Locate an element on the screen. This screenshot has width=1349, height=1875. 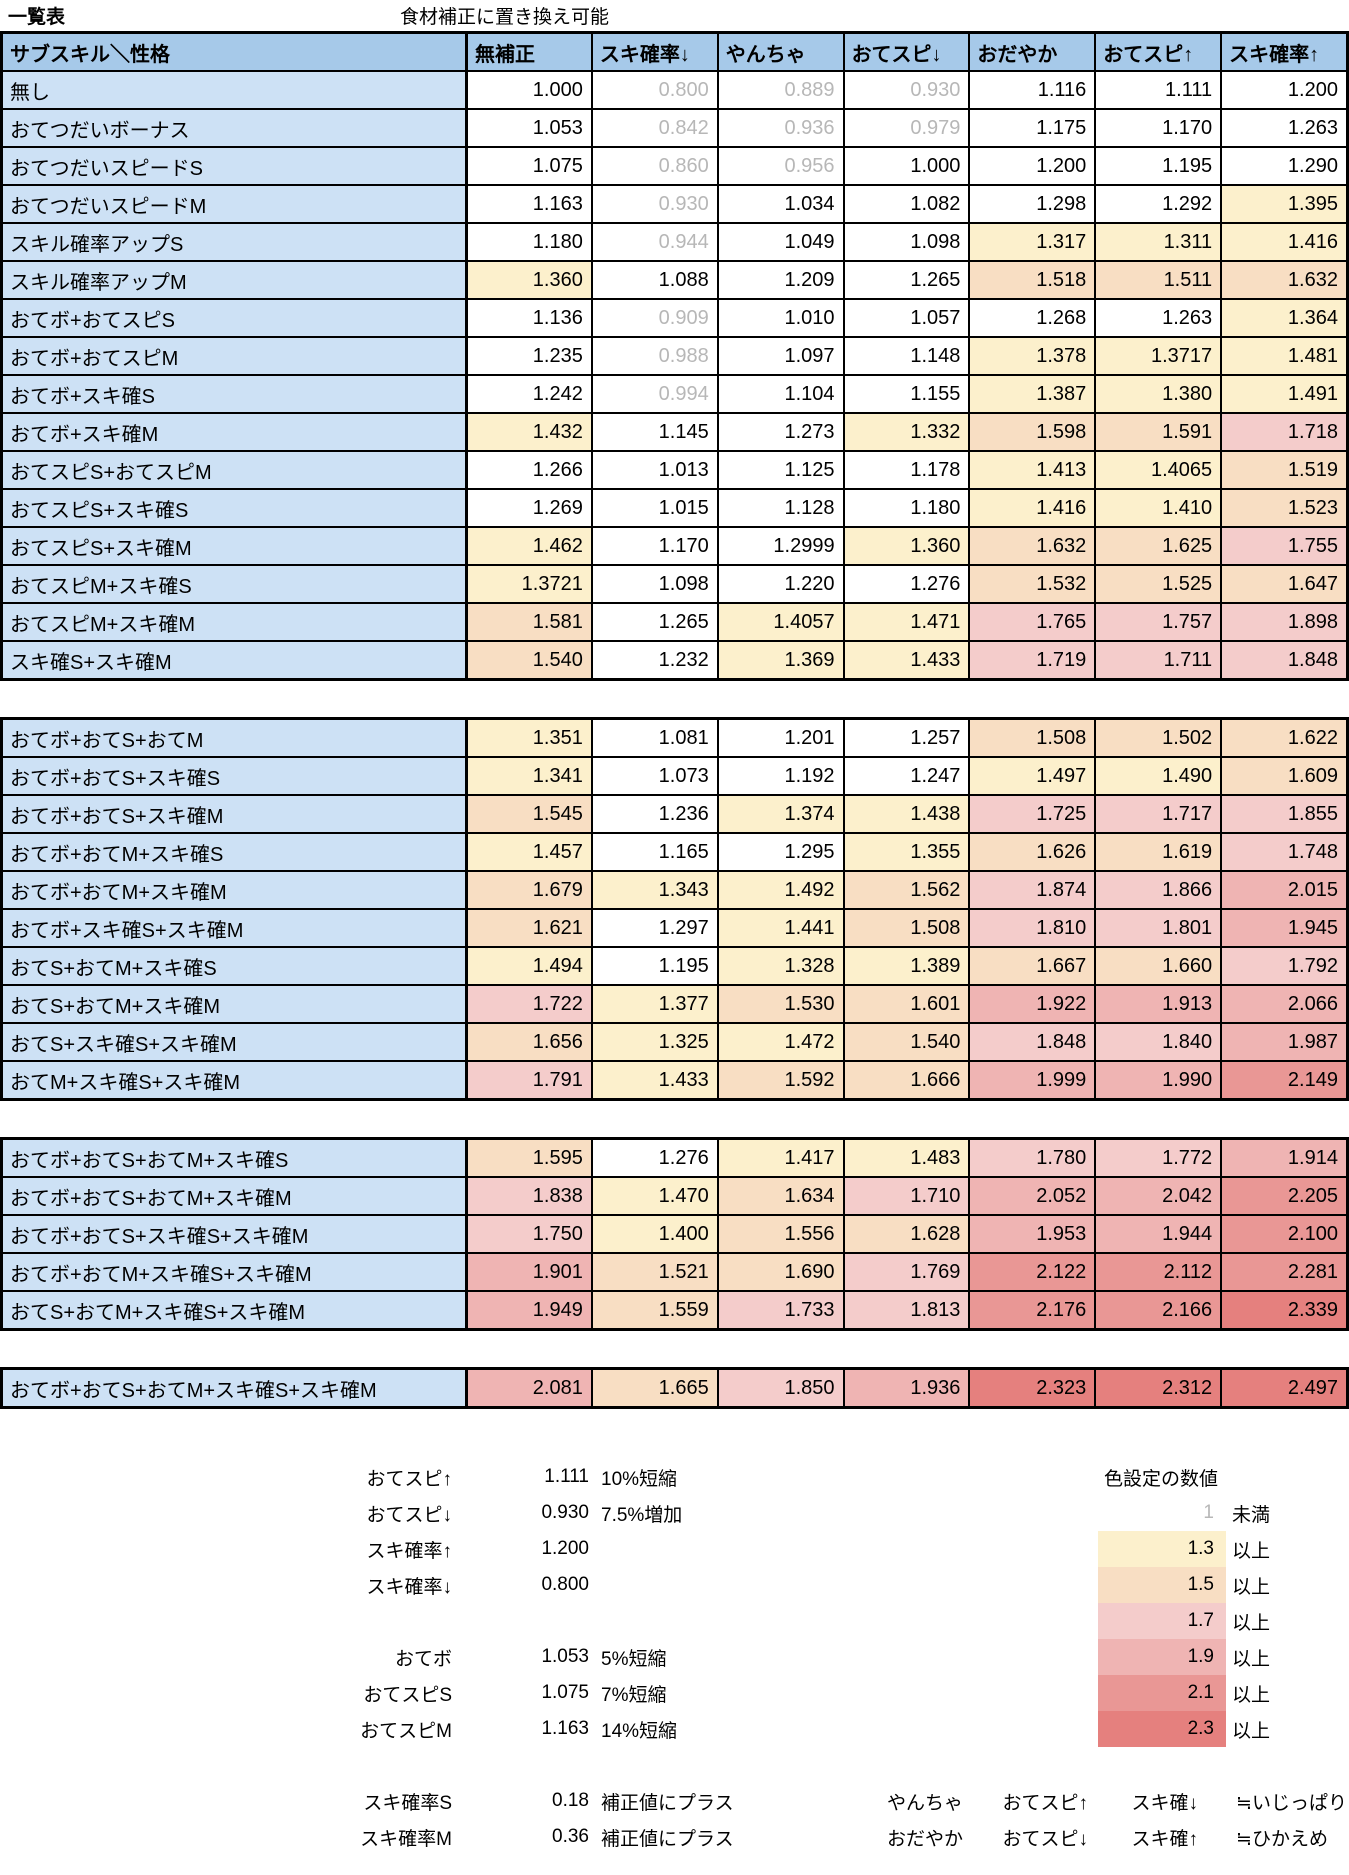
row-label: おてボ+スキ確S+スキ確M is located at coordinates (234, 928).